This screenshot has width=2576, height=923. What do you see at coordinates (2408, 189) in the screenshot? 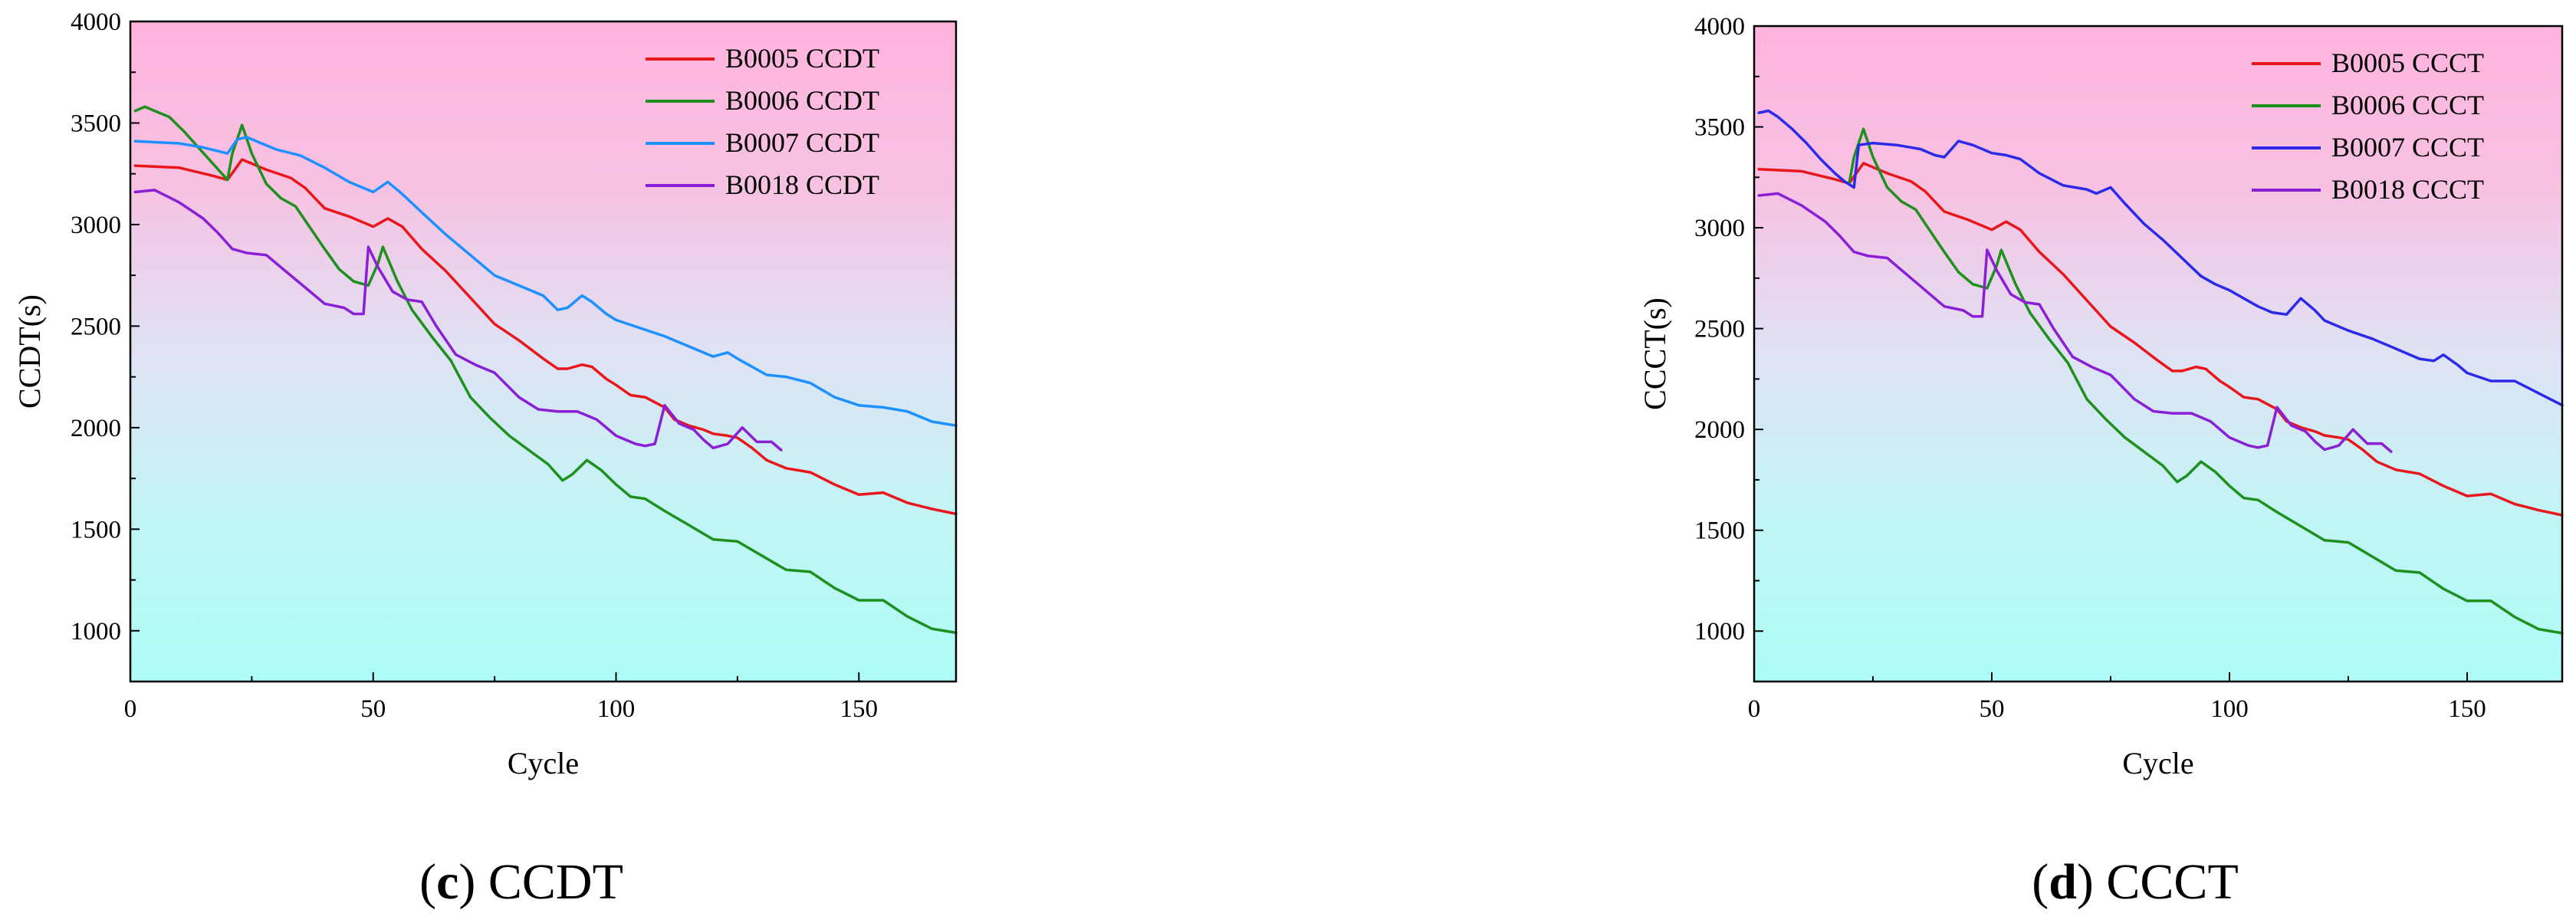
I see `legend-label: B0018 CCCT` at bounding box center [2408, 189].